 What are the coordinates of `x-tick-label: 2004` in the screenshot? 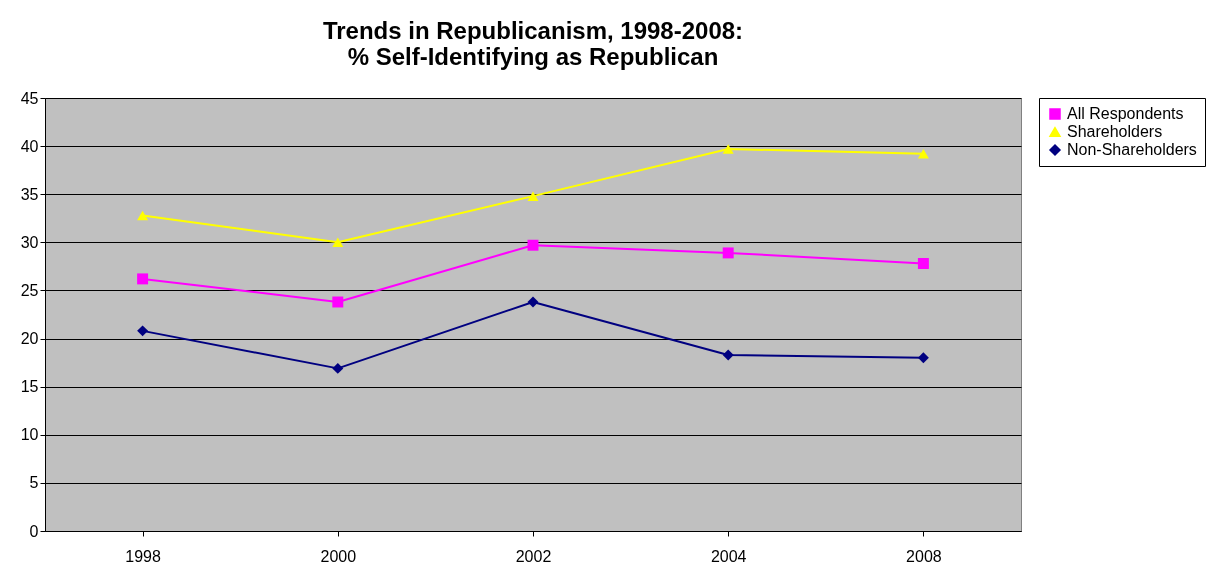 It's located at (728, 556).